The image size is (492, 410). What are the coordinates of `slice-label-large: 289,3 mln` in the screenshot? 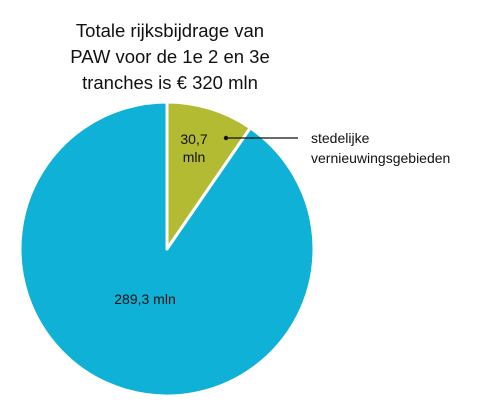 It's located at (144, 299).